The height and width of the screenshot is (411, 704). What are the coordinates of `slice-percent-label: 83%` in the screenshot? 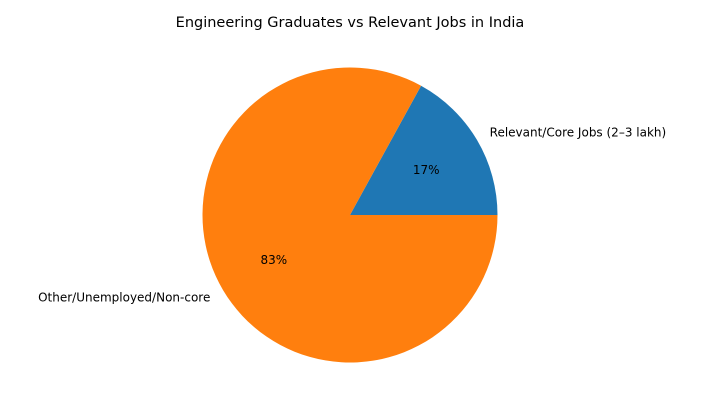 It's located at (273, 260).